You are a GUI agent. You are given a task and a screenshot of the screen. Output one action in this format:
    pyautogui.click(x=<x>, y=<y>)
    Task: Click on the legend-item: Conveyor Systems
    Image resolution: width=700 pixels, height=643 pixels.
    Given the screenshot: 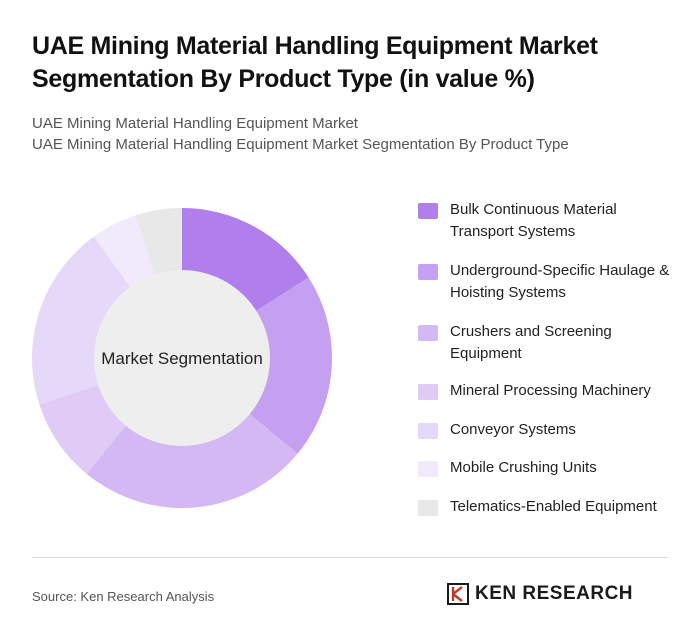 What is the action you would take?
    pyautogui.click(x=548, y=430)
    